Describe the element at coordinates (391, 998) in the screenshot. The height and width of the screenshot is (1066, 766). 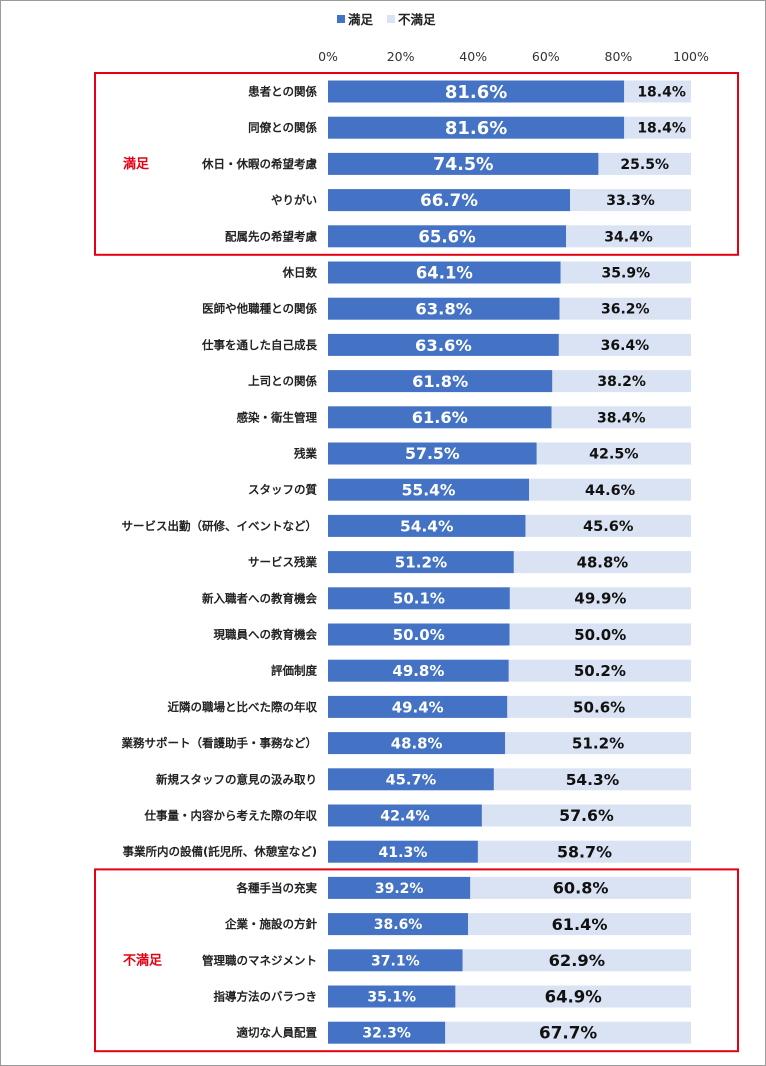
I see `data-label-satisfied: 35.1%` at that location.